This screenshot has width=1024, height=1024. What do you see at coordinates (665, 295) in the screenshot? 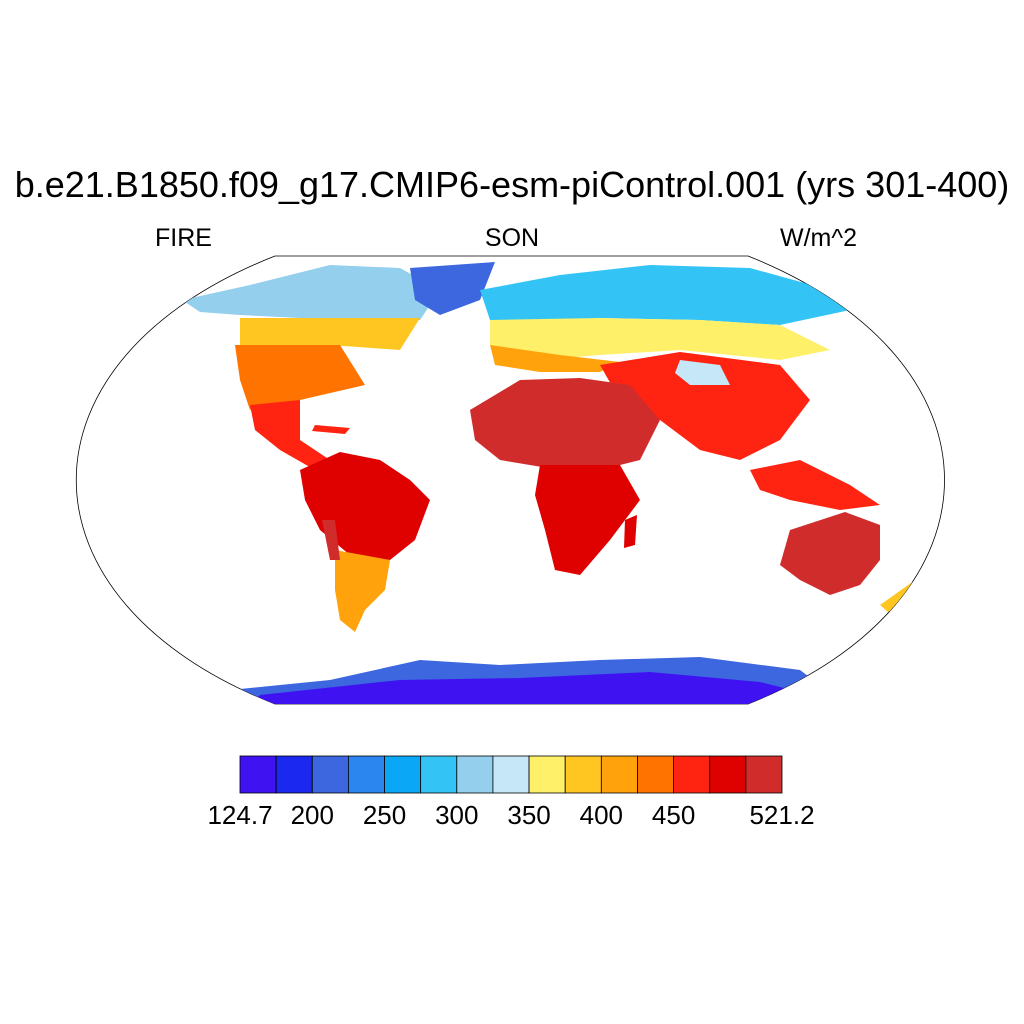
I see `eurasia-north` at bounding box center [665, 295].